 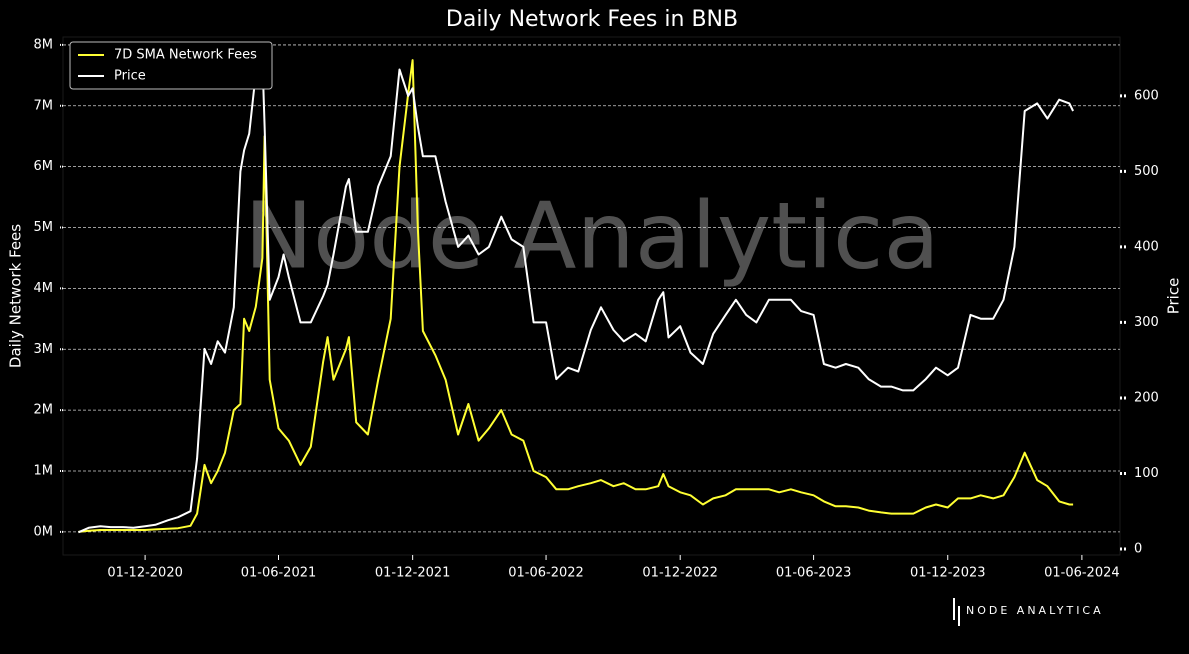 What do you see at coordinates (44, 288) in the screenshot?
I see `y-tick-label: 4M` at bounding box center [44, 288].